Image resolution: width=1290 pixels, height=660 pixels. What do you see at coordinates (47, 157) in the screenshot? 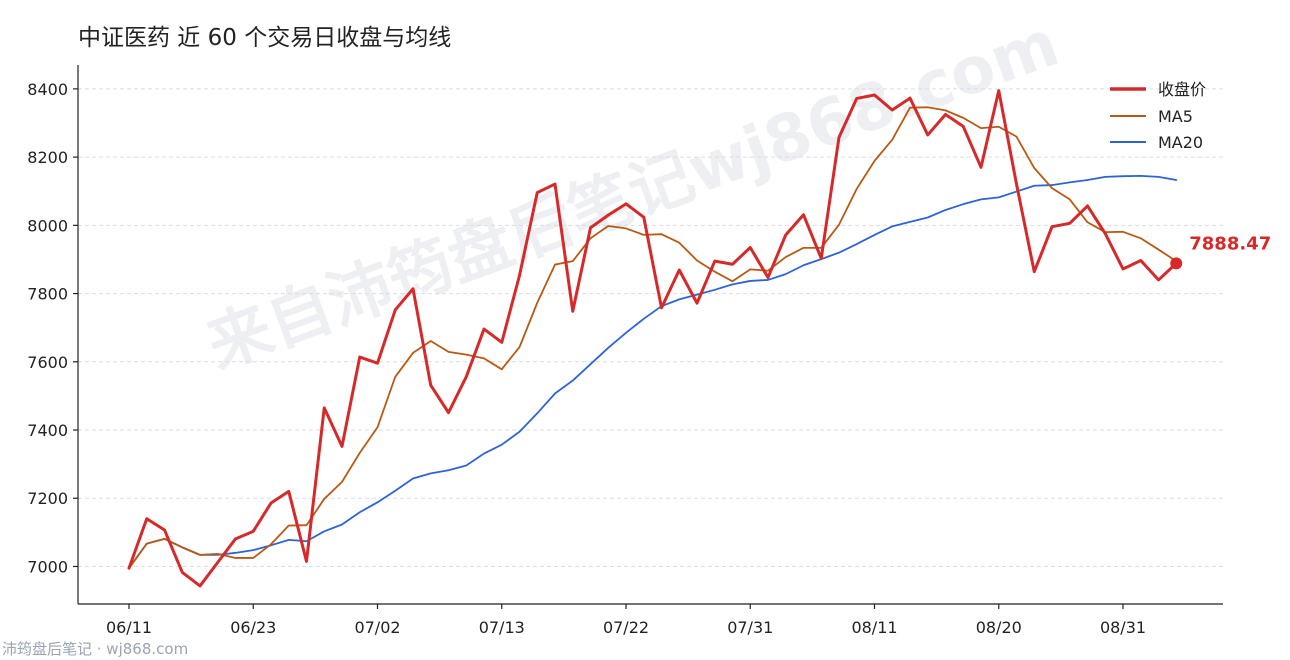
I see `y-tick-label: 8200` at bounding box center [47, 157].